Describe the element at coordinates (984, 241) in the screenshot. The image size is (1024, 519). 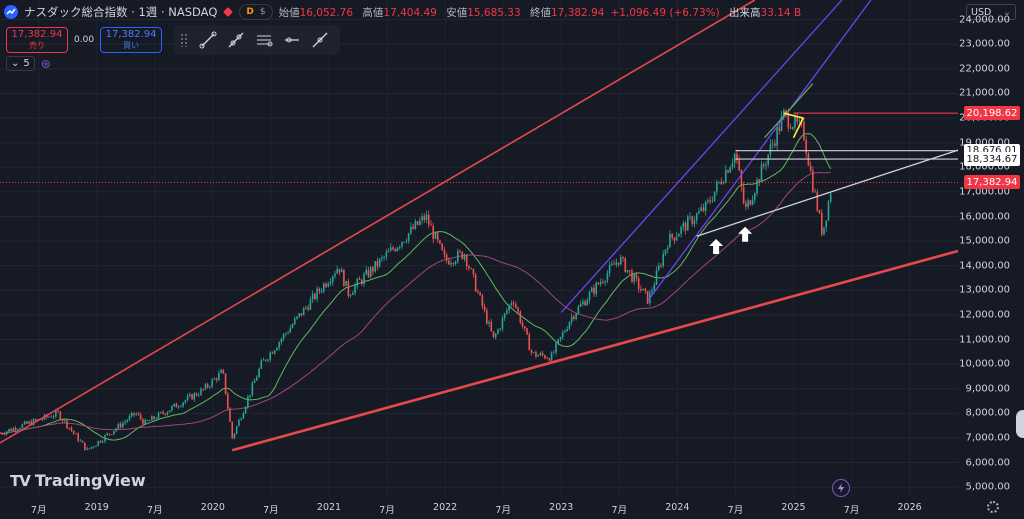
I see `price-tick: 15,000.00` at that location.